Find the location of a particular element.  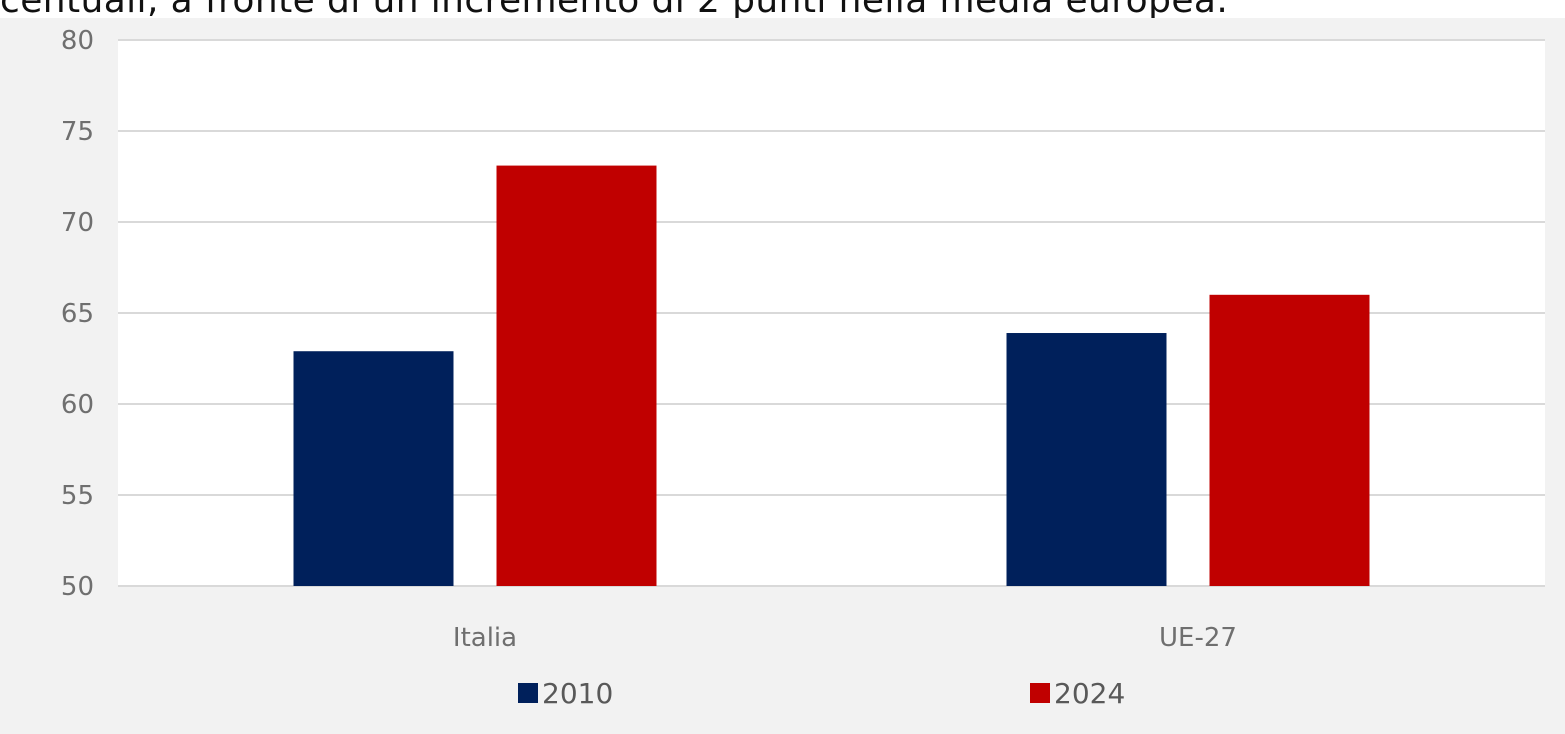

y-tick-label: 80 is located at coordinates (77, 41).